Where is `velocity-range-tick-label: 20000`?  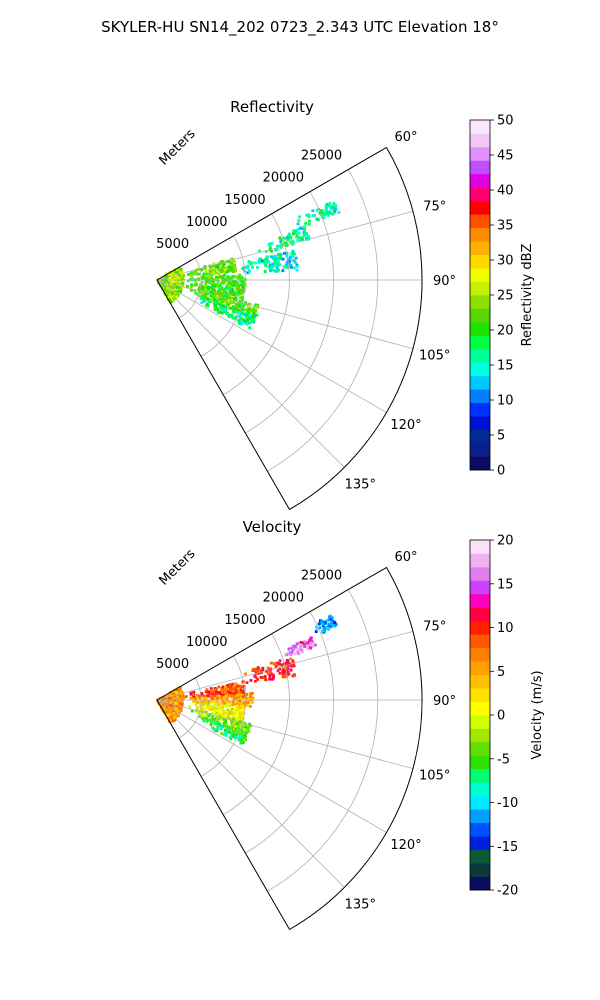 velocity-range-tick-label: 20000 is located at coordinates (283, 598).